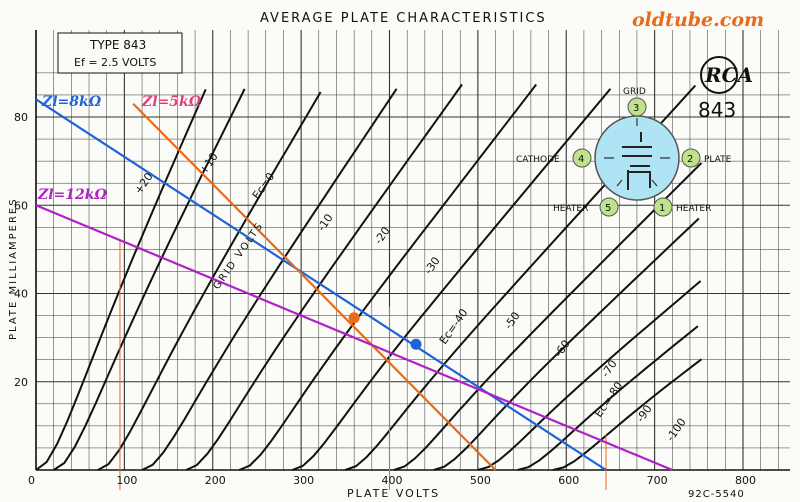 The height and width of the screenshot is (502, 800). I want to click on pin-1-name: HEATER, so click(693, 209).